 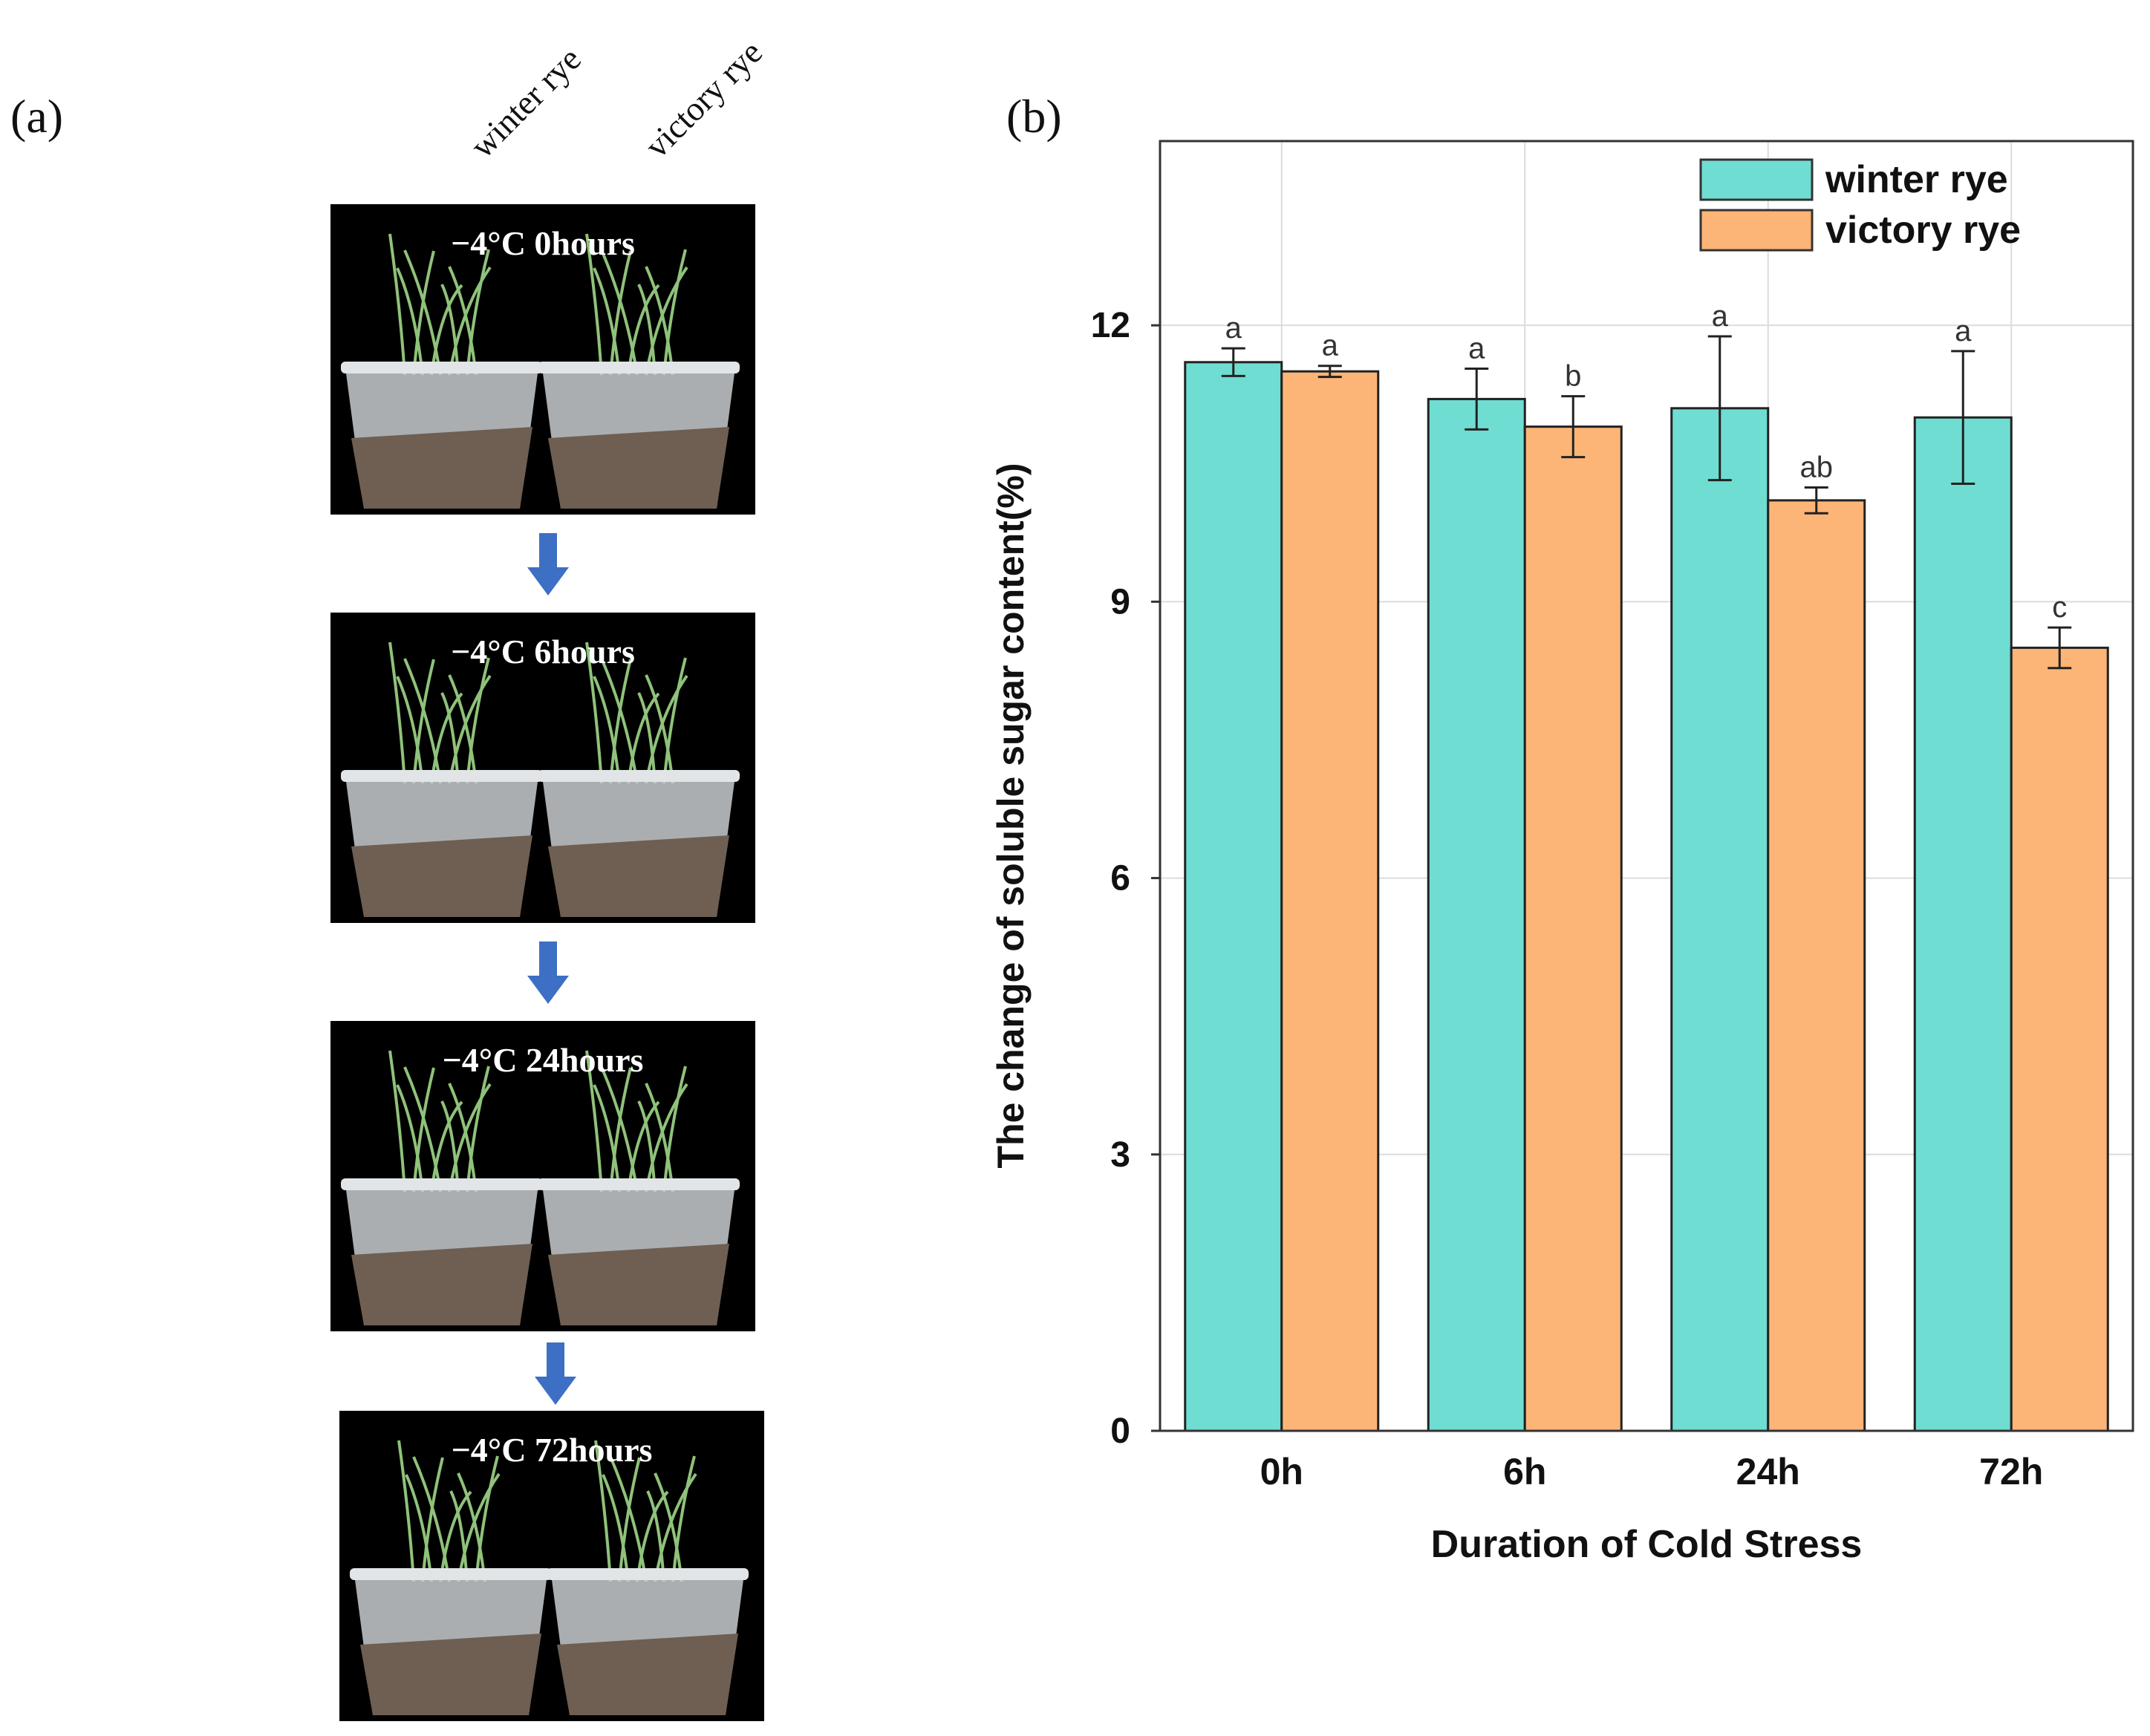 What do you see at coordinates (552, 1450) in the screenshot?
I see `photo-caption: −4°C 72hours` at bounding box center [552, 1450].